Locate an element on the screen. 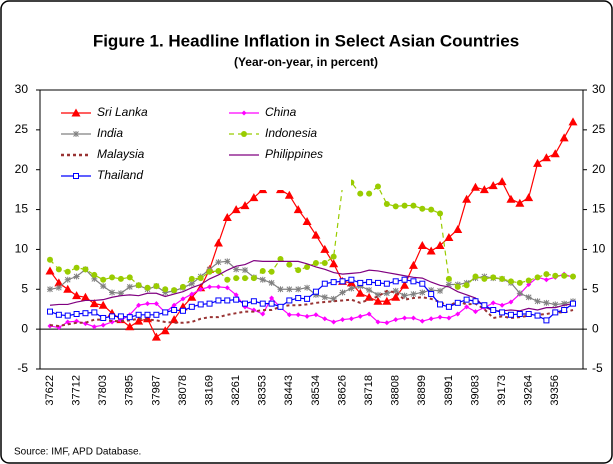 This screenshot has width=613, height=464. series-line is located at coordinates (311, 308).